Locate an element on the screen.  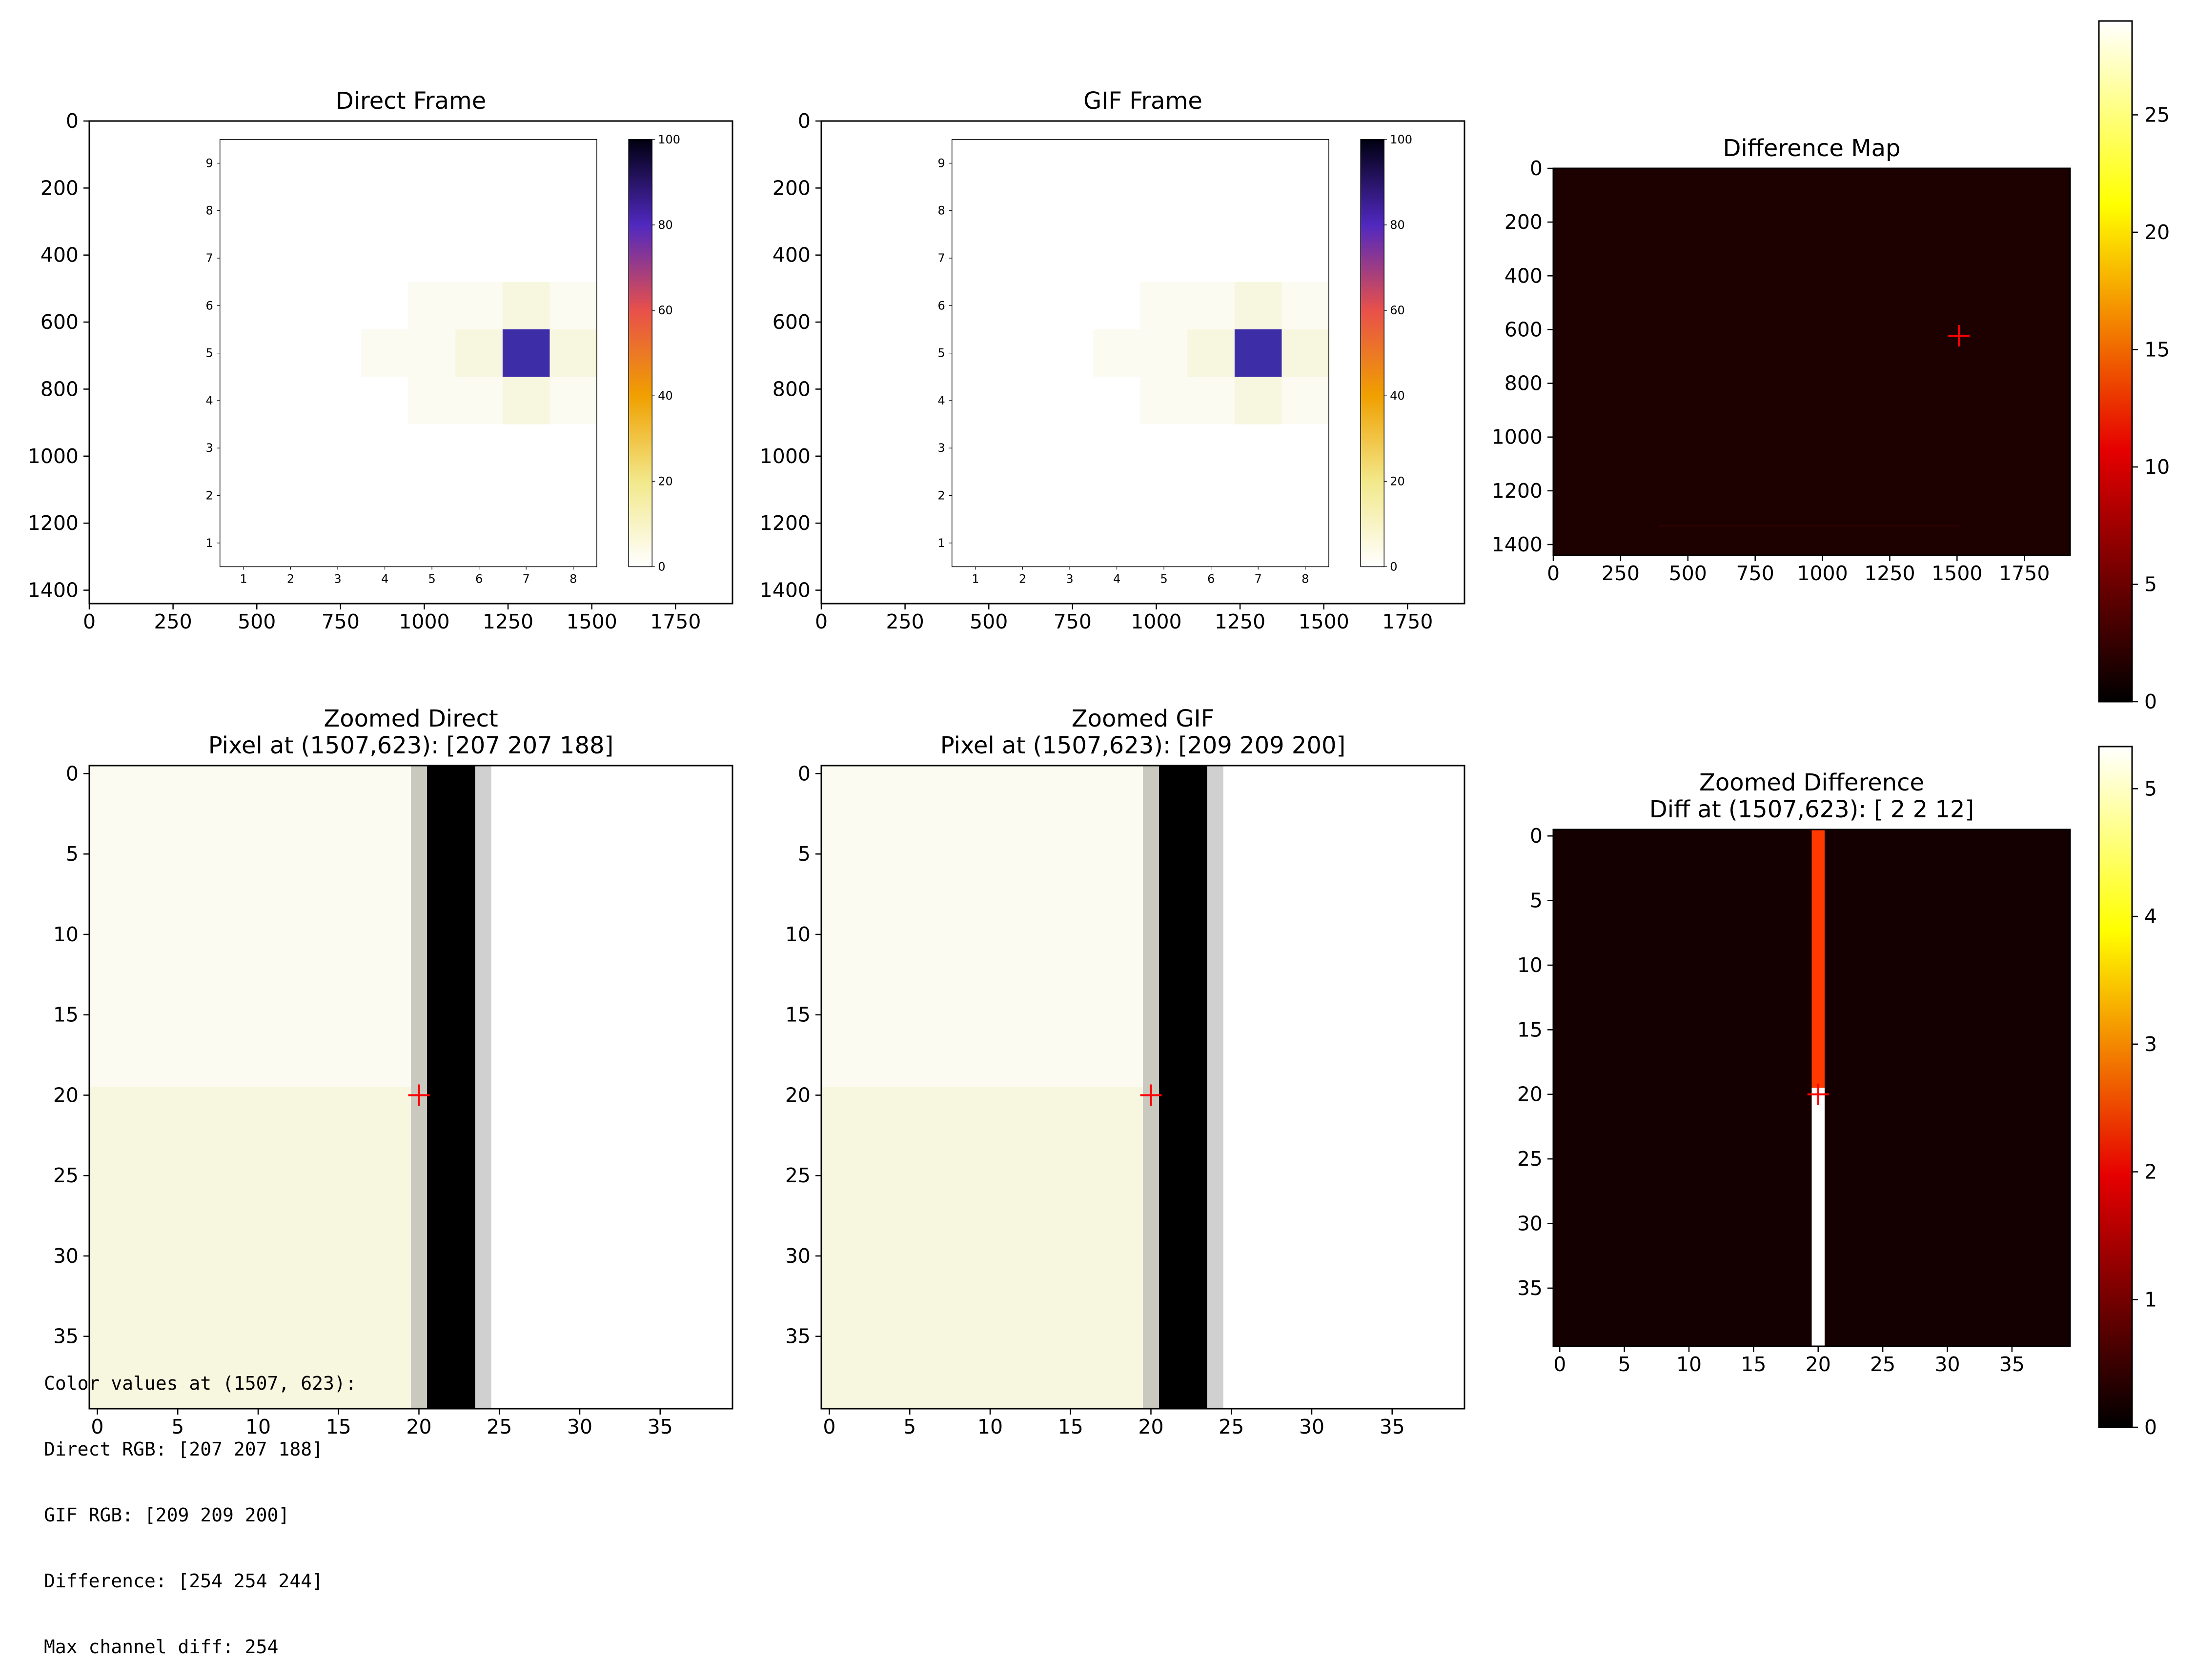
y-tick-label: 1000 is located at coordinates (785, 456).